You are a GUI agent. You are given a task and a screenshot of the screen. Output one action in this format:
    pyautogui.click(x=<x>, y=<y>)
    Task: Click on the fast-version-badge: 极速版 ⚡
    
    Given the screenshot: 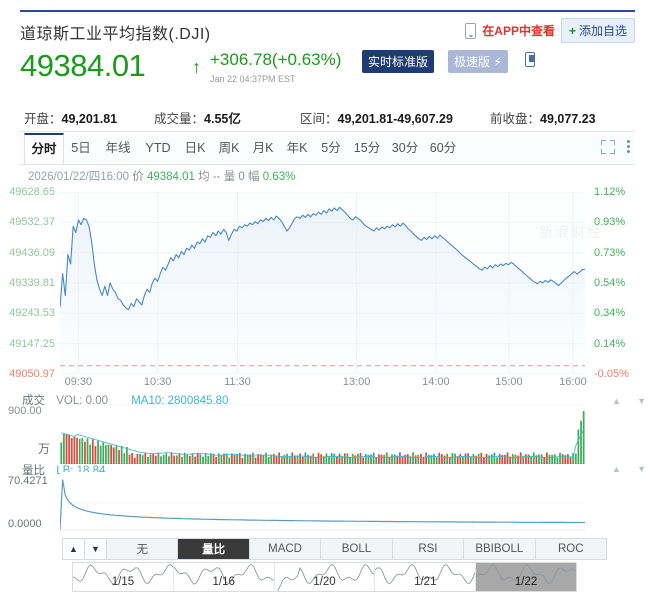 What is the action you would take?
    pyautogui.click(x=478, y=61)
    